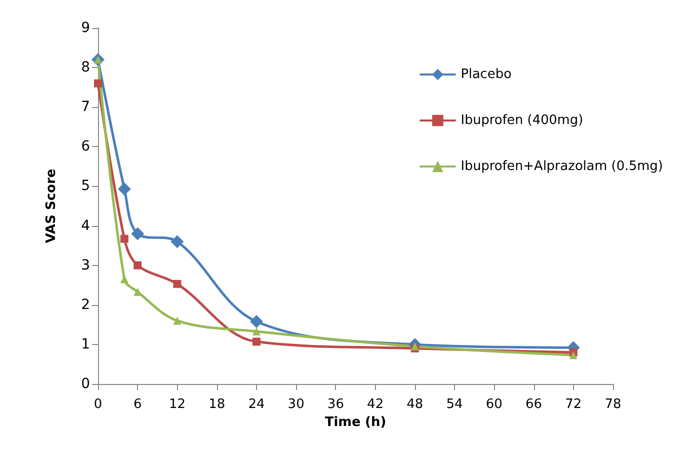 This screenshot has width=697, height=452. What do you see at coordinates (85, 107) in the screenshot?
I see `y-tick-label: 7` at bounding box center [85, 107].